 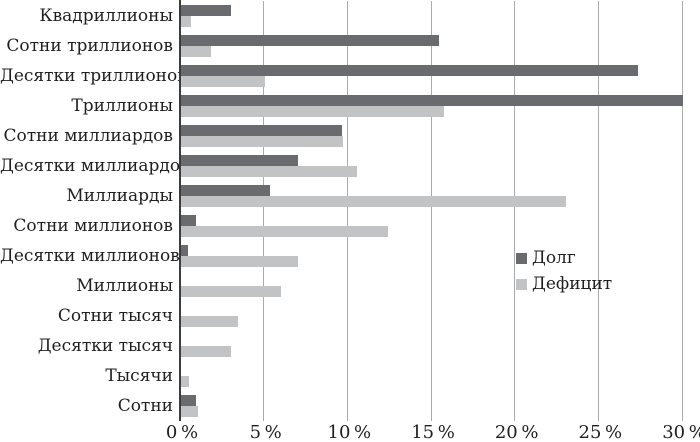 I want to click on legend: Долг Дефицит, so click(x=564, y=276).